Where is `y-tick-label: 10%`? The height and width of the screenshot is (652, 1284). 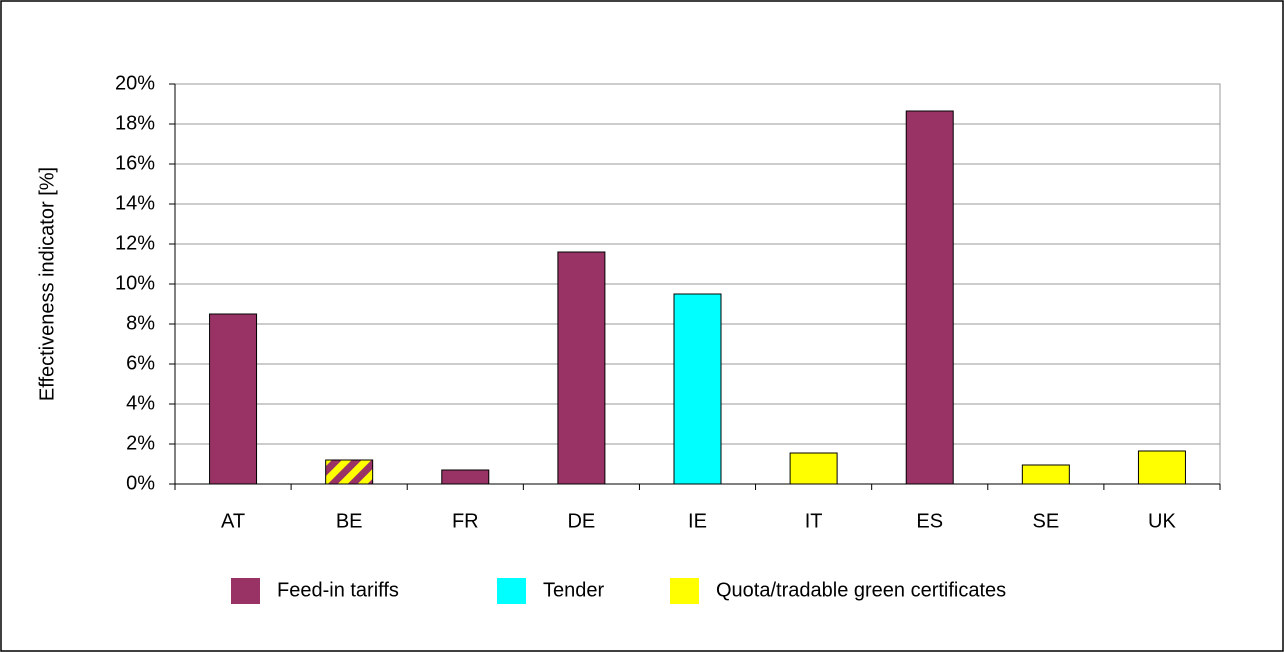
y-tick-label: 10% is located at coordinates (135, 283).